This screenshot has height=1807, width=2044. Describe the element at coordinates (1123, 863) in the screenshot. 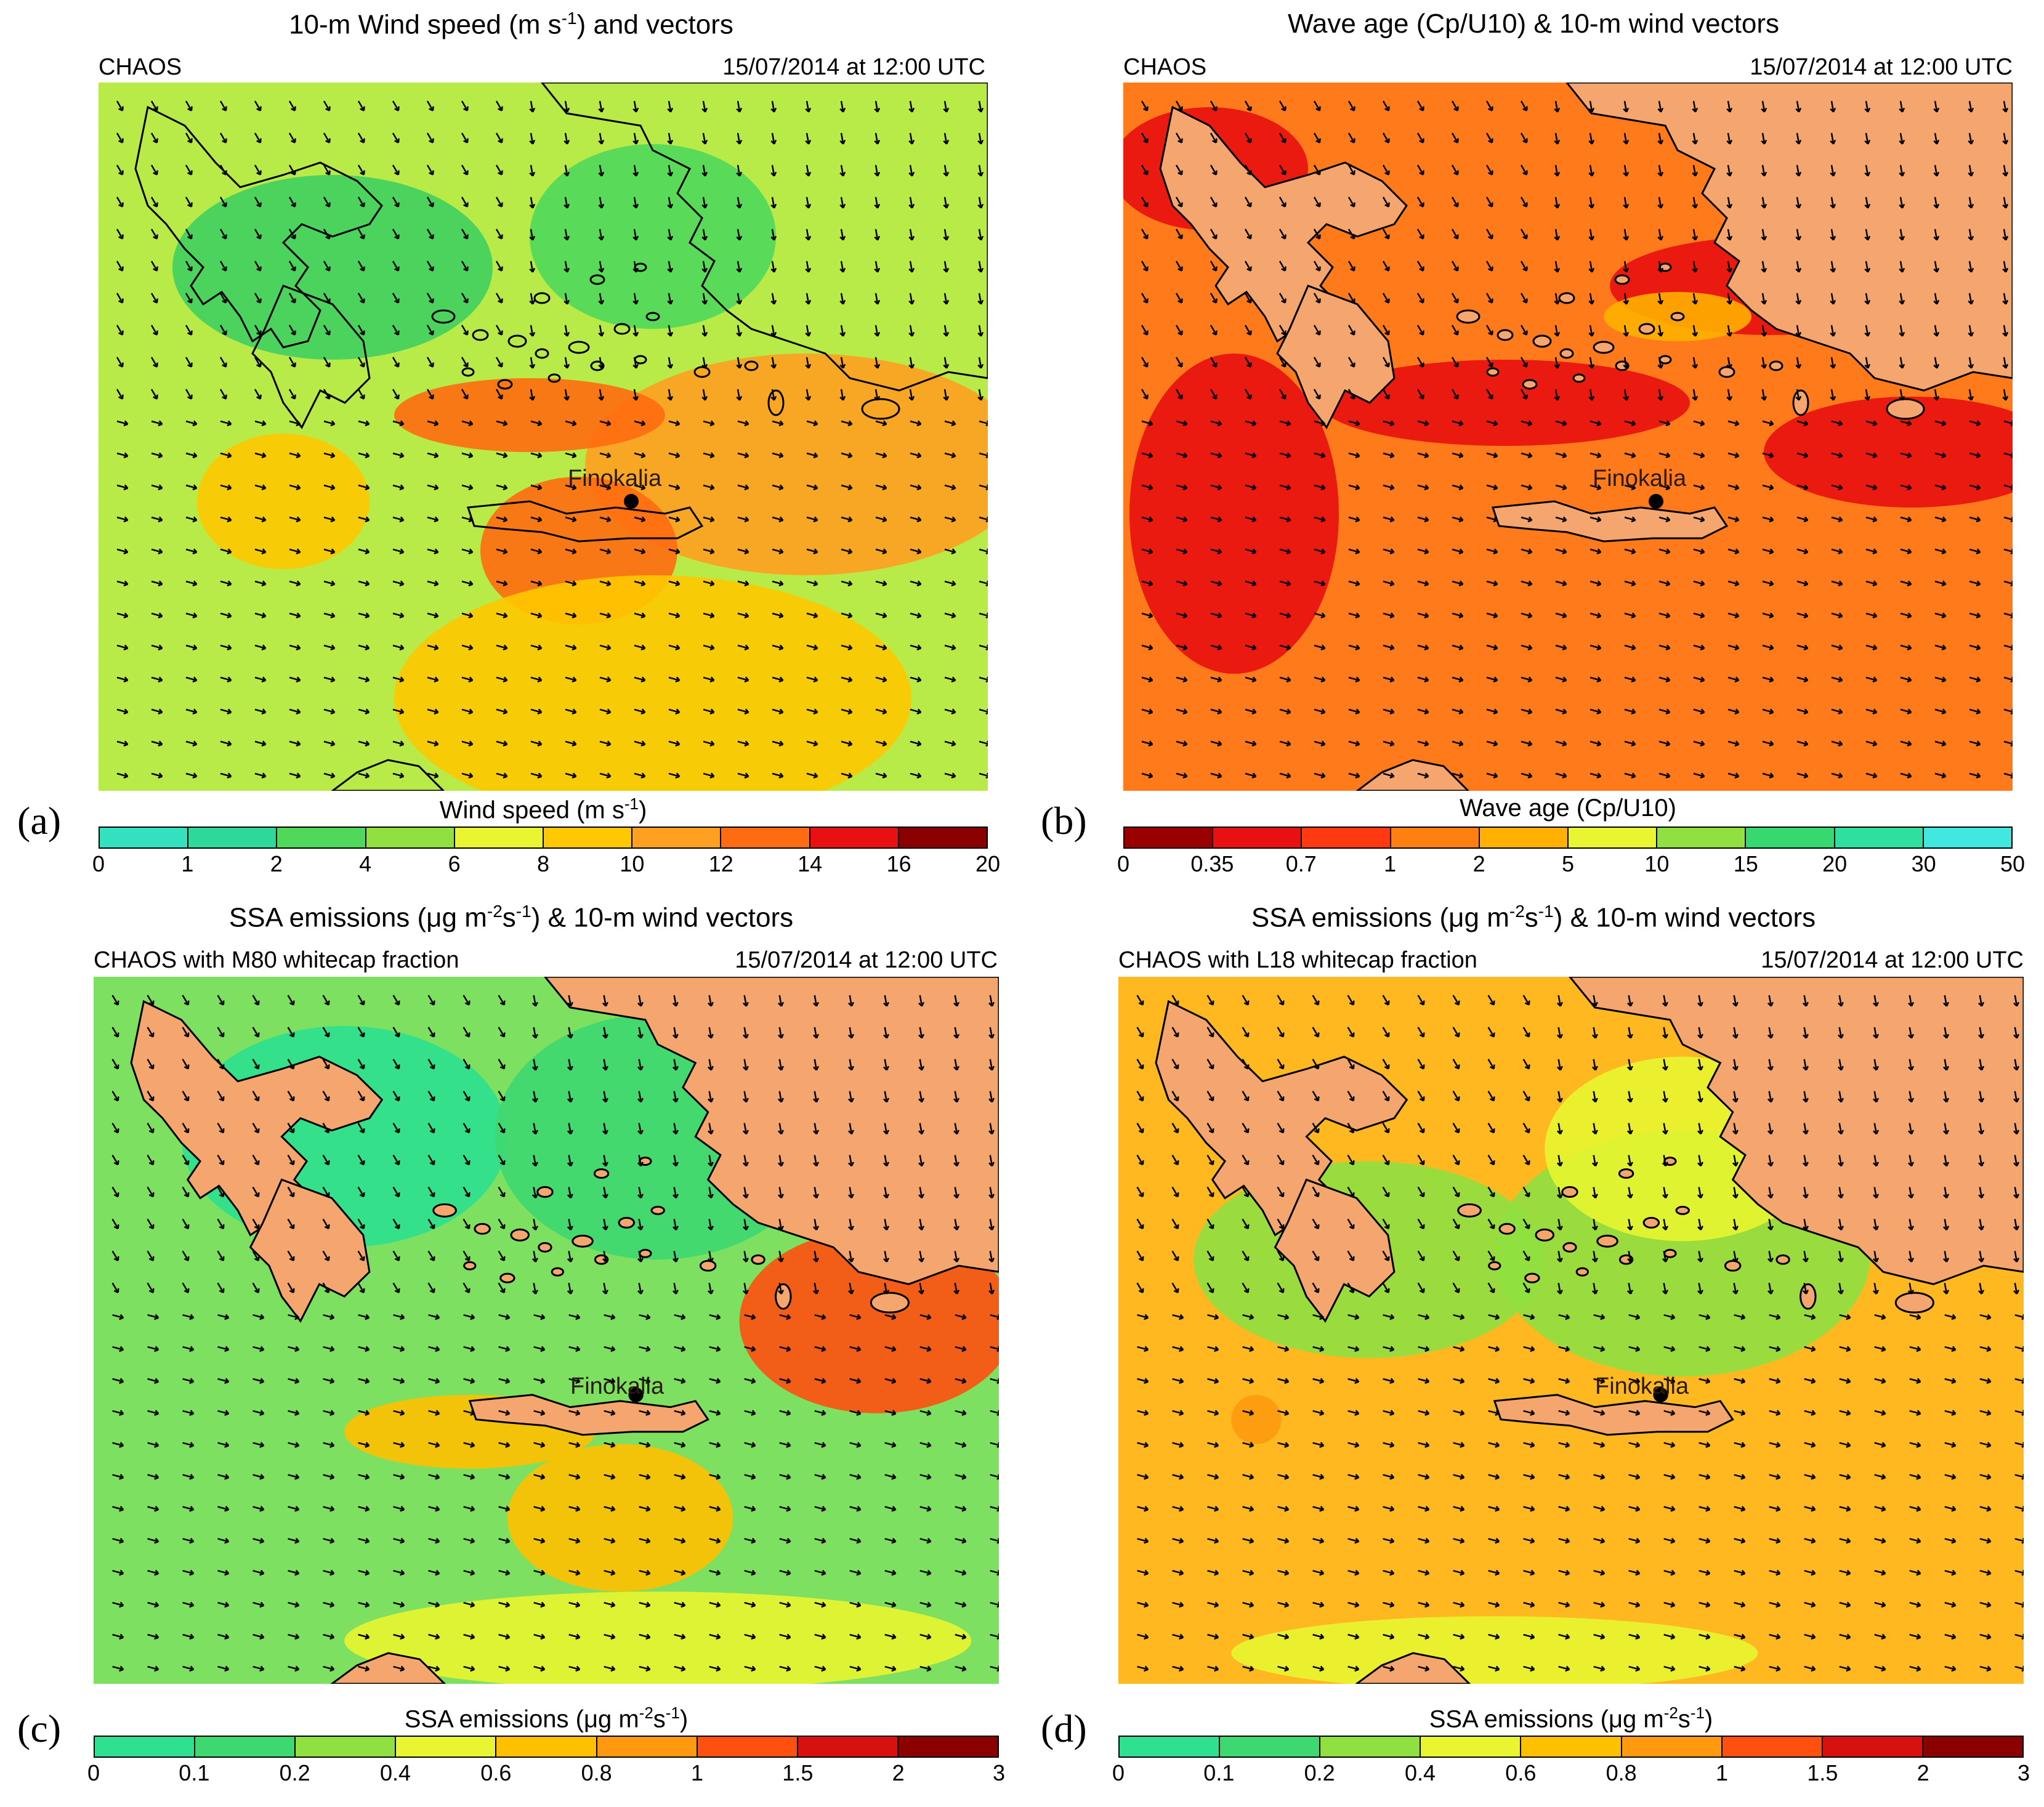

I see `colorbar-tick-label: 0` at that location.